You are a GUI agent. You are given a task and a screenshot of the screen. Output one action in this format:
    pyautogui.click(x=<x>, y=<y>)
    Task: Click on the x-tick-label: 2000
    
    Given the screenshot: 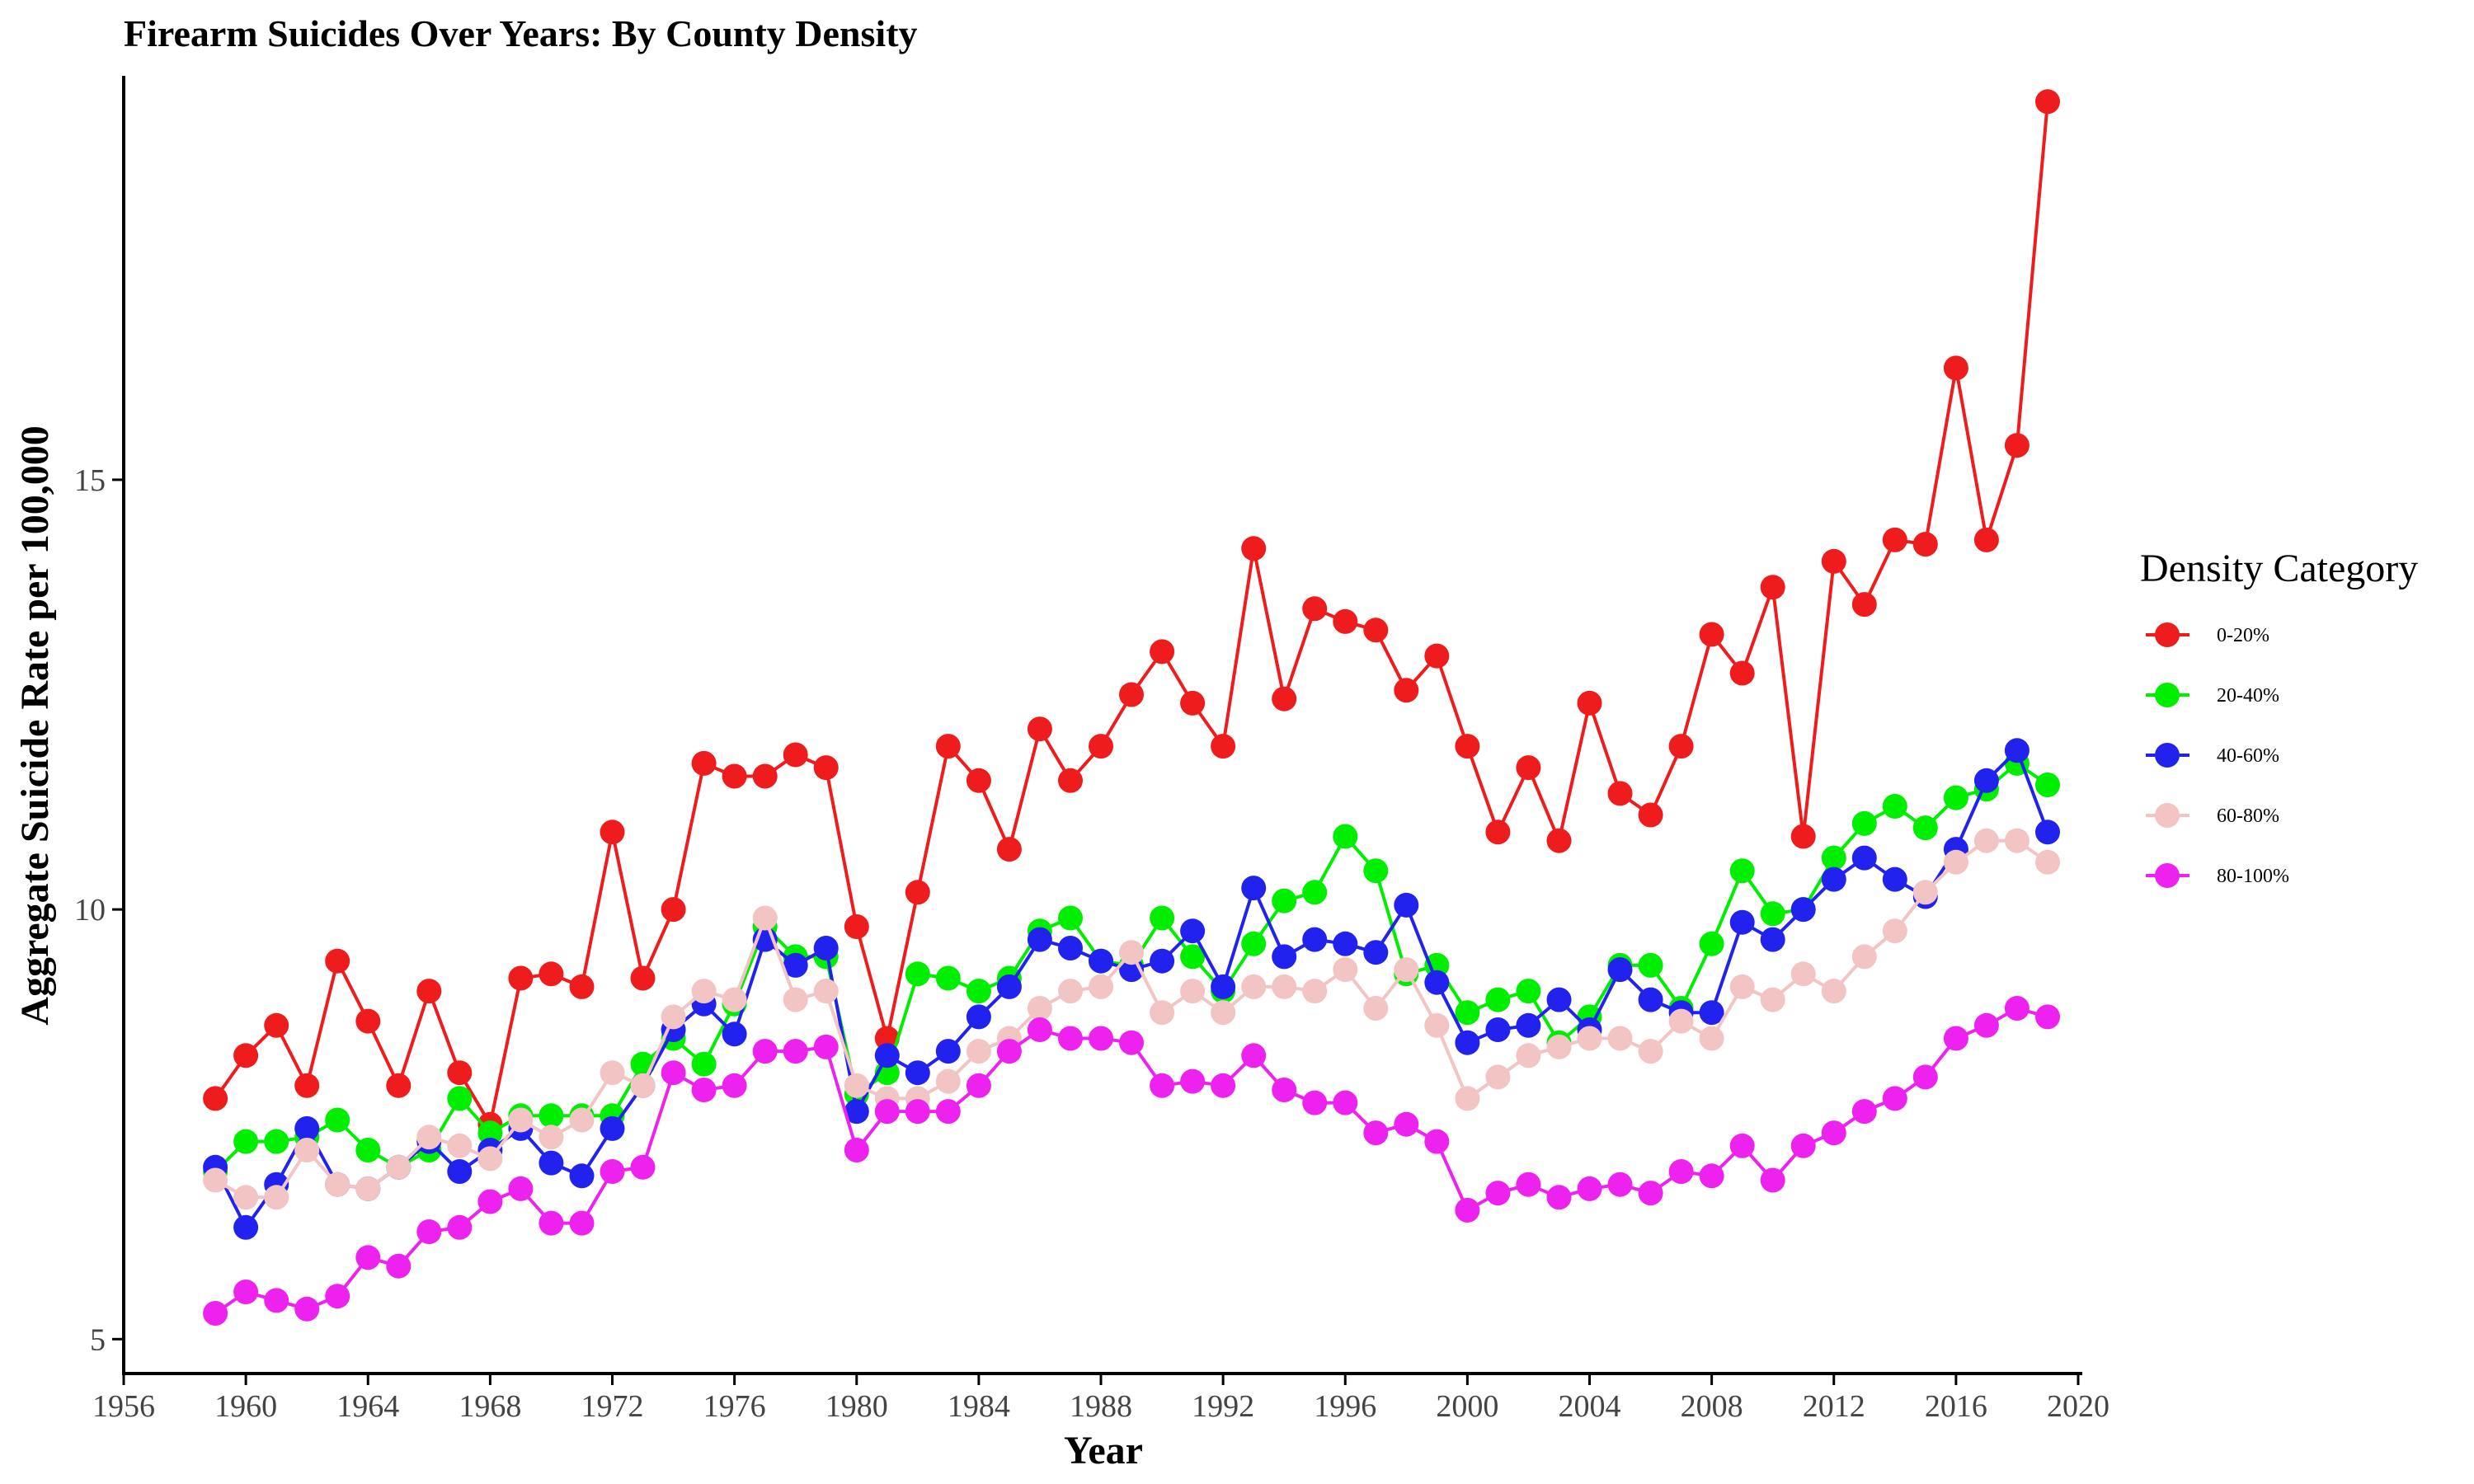 What is the action you would take?
    pyautogui.click(x=1467, y=1406)
    